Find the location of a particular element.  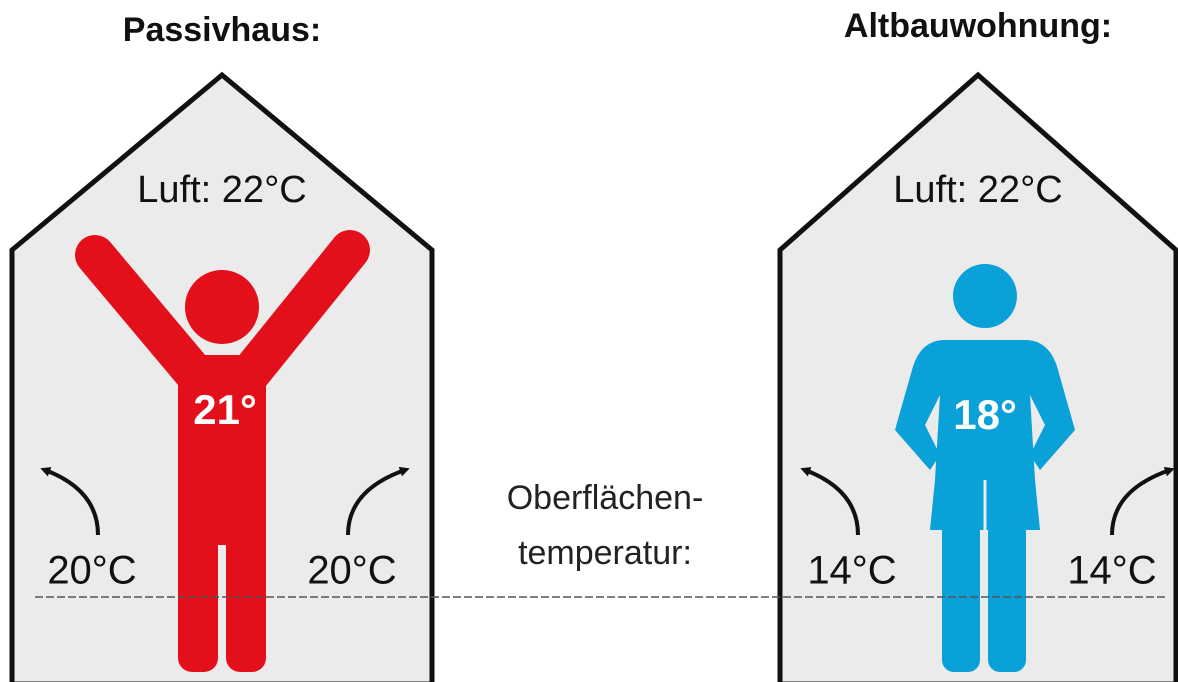

house-title: Passivhaus: is located at coordinates (222, 30).